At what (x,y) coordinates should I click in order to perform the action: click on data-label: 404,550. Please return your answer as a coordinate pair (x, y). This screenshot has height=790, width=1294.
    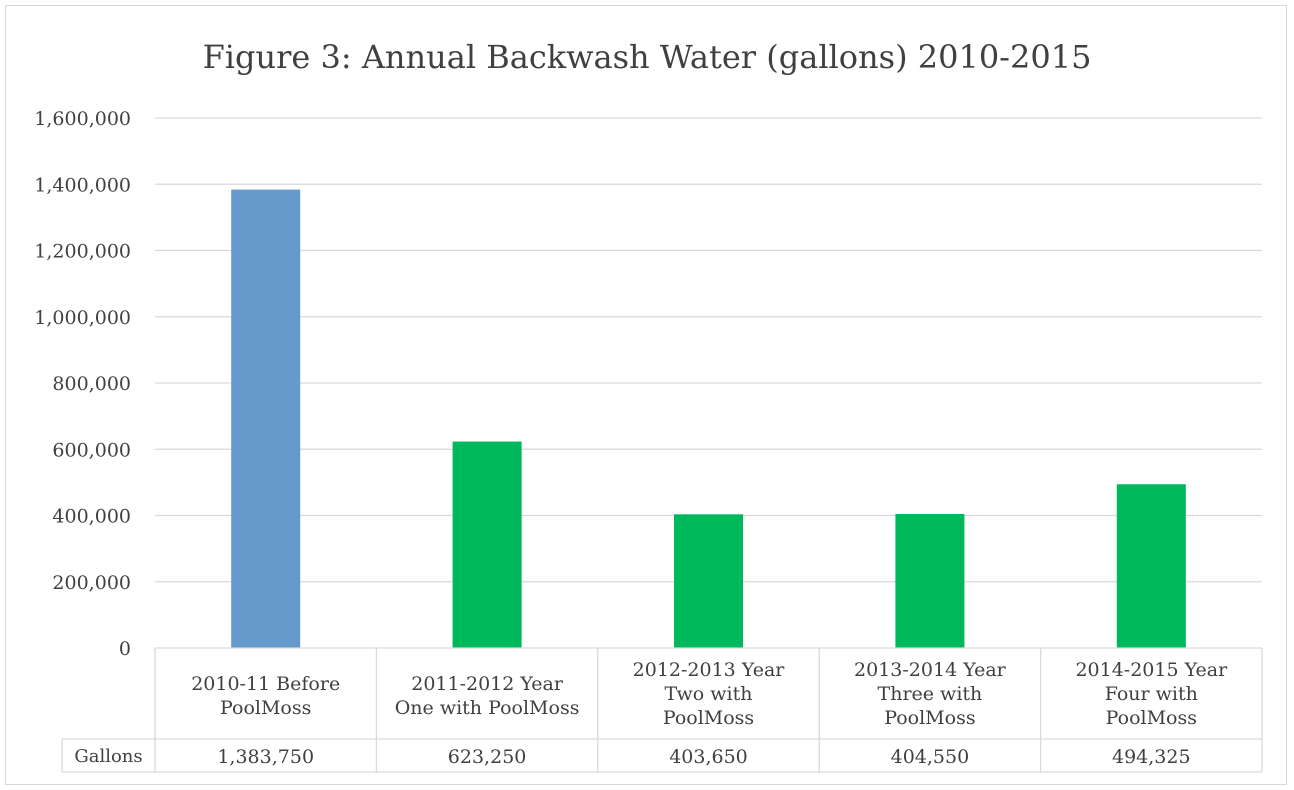
    Looking at the image, I should click on (930, 757).